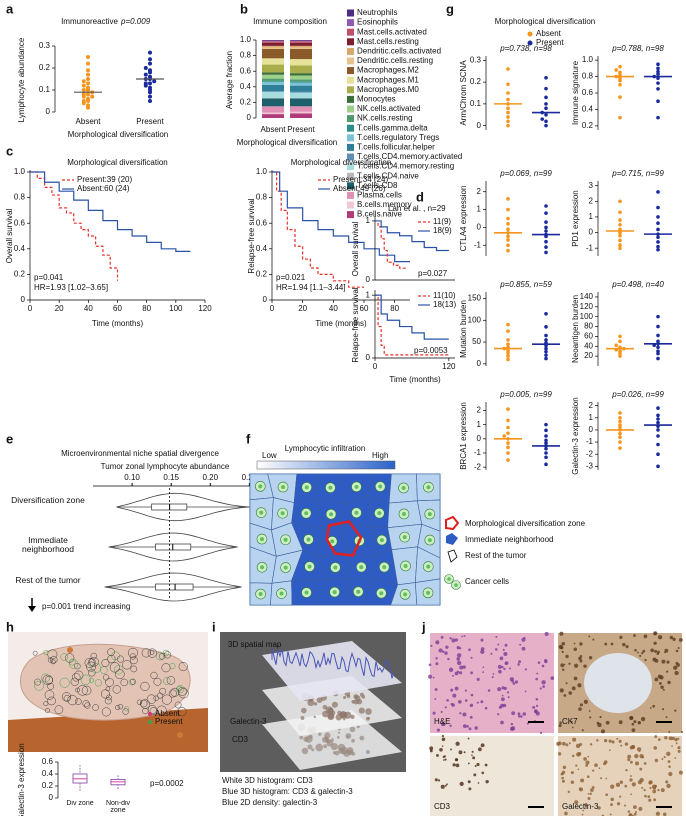 The image size is (686, 816). Describe the element at coordinates (379, 195) in the screenshot. I see `legend-label: Plasma.cells` at that location.